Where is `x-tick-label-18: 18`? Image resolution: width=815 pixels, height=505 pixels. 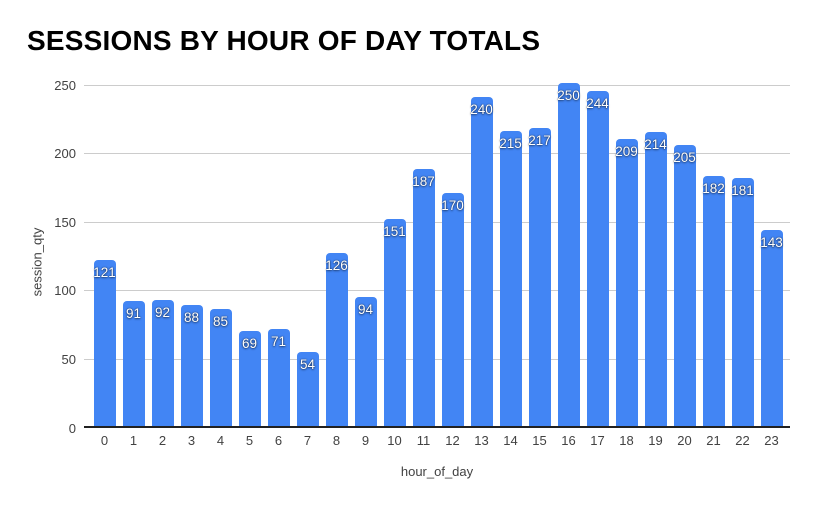
x-tick-label-18: 18 is located at coordinates (626, 440).